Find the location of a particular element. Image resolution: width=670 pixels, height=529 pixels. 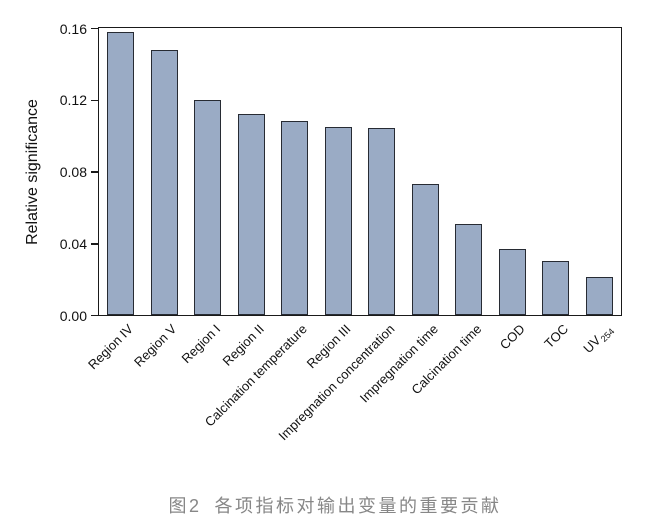

caption-text: 各项指标对输出变量的重要贡献 is located at coordinates (358, 506).